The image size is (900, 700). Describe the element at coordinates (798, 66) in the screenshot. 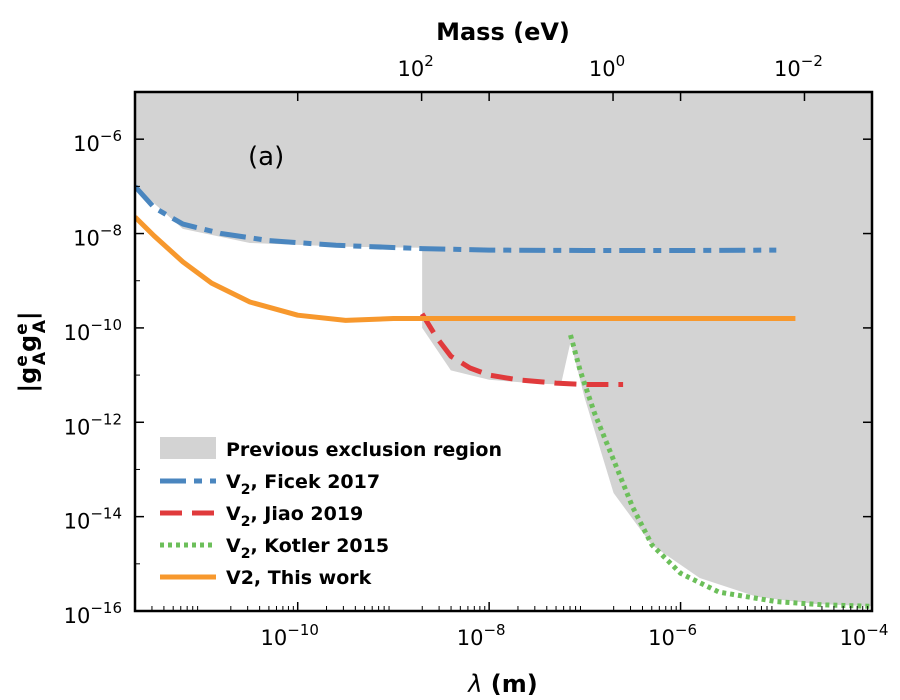

I see `top-tick-label-2: 10⁻²` at that location.